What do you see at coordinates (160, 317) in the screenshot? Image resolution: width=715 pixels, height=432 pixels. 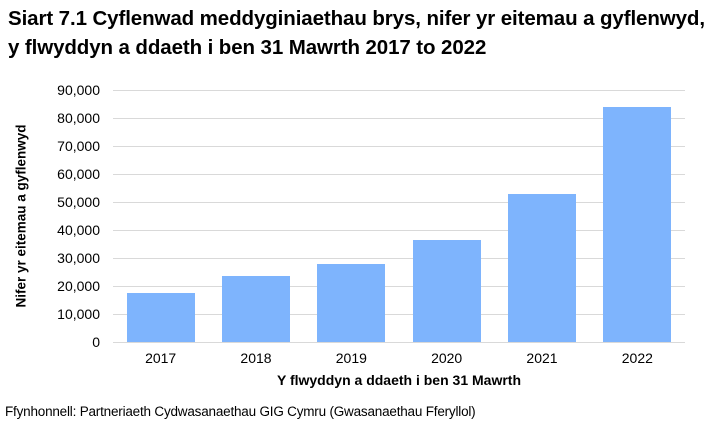 I see `bar-2017` at bounding box center [160, 317].